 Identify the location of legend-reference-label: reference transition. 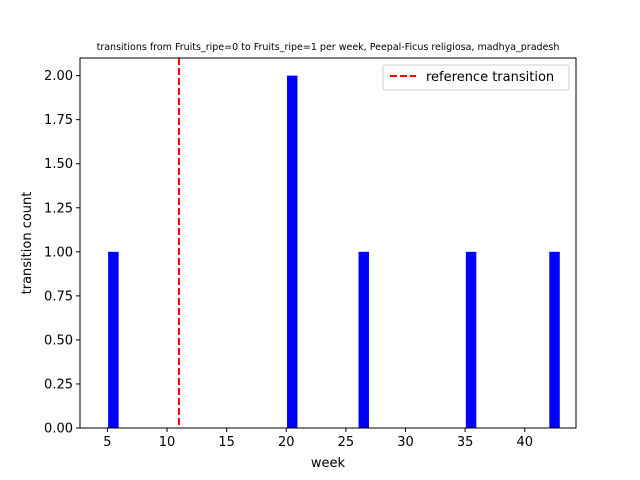
(490, 77).